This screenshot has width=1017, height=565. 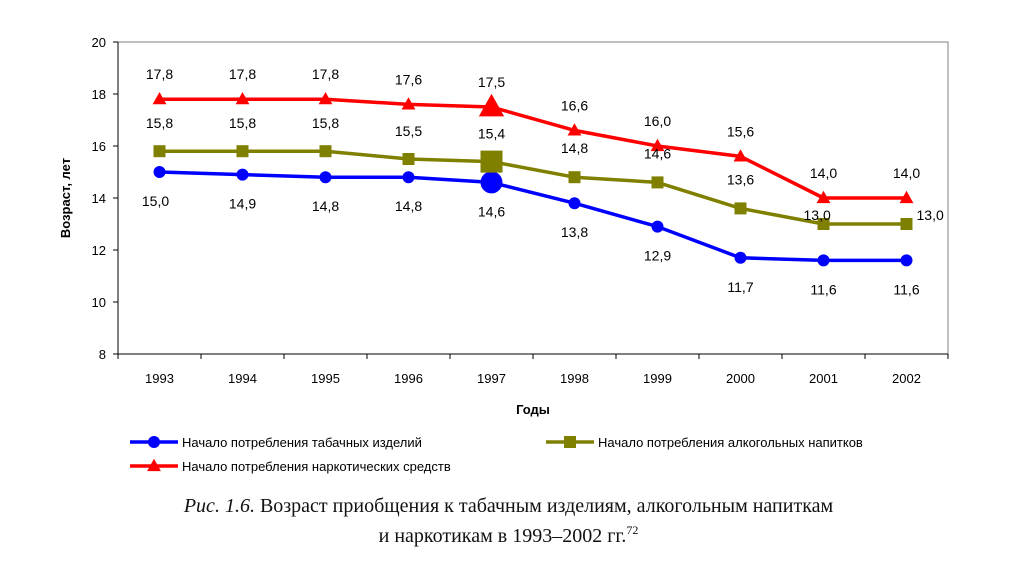 I want to click on x-tick-label: 2000, so click(x=740, y=378).